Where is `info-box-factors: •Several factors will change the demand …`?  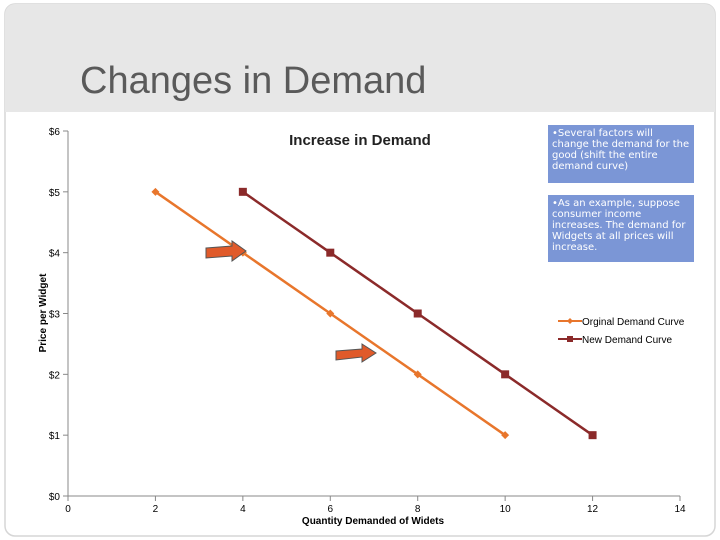
info-box-factors: •Several factors will change the demand … is located at coordinates (621, 154).